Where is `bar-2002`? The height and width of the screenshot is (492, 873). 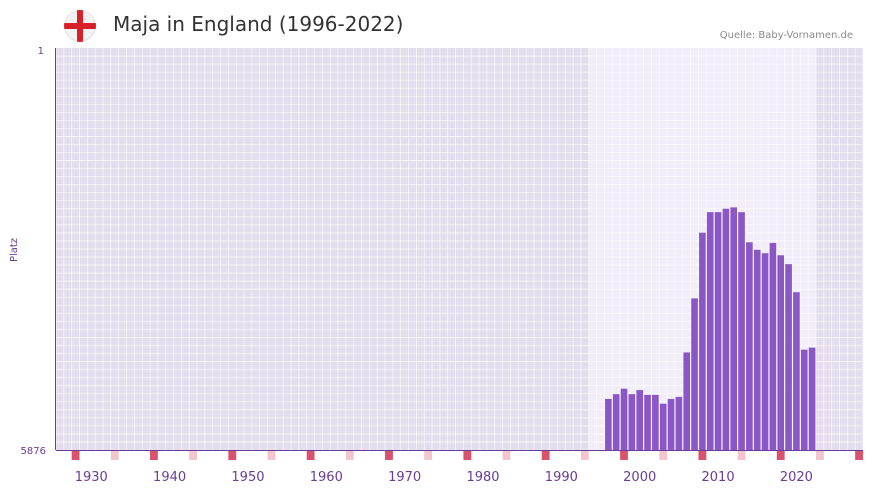 bar-2002 is located at coordinates (655, 422).